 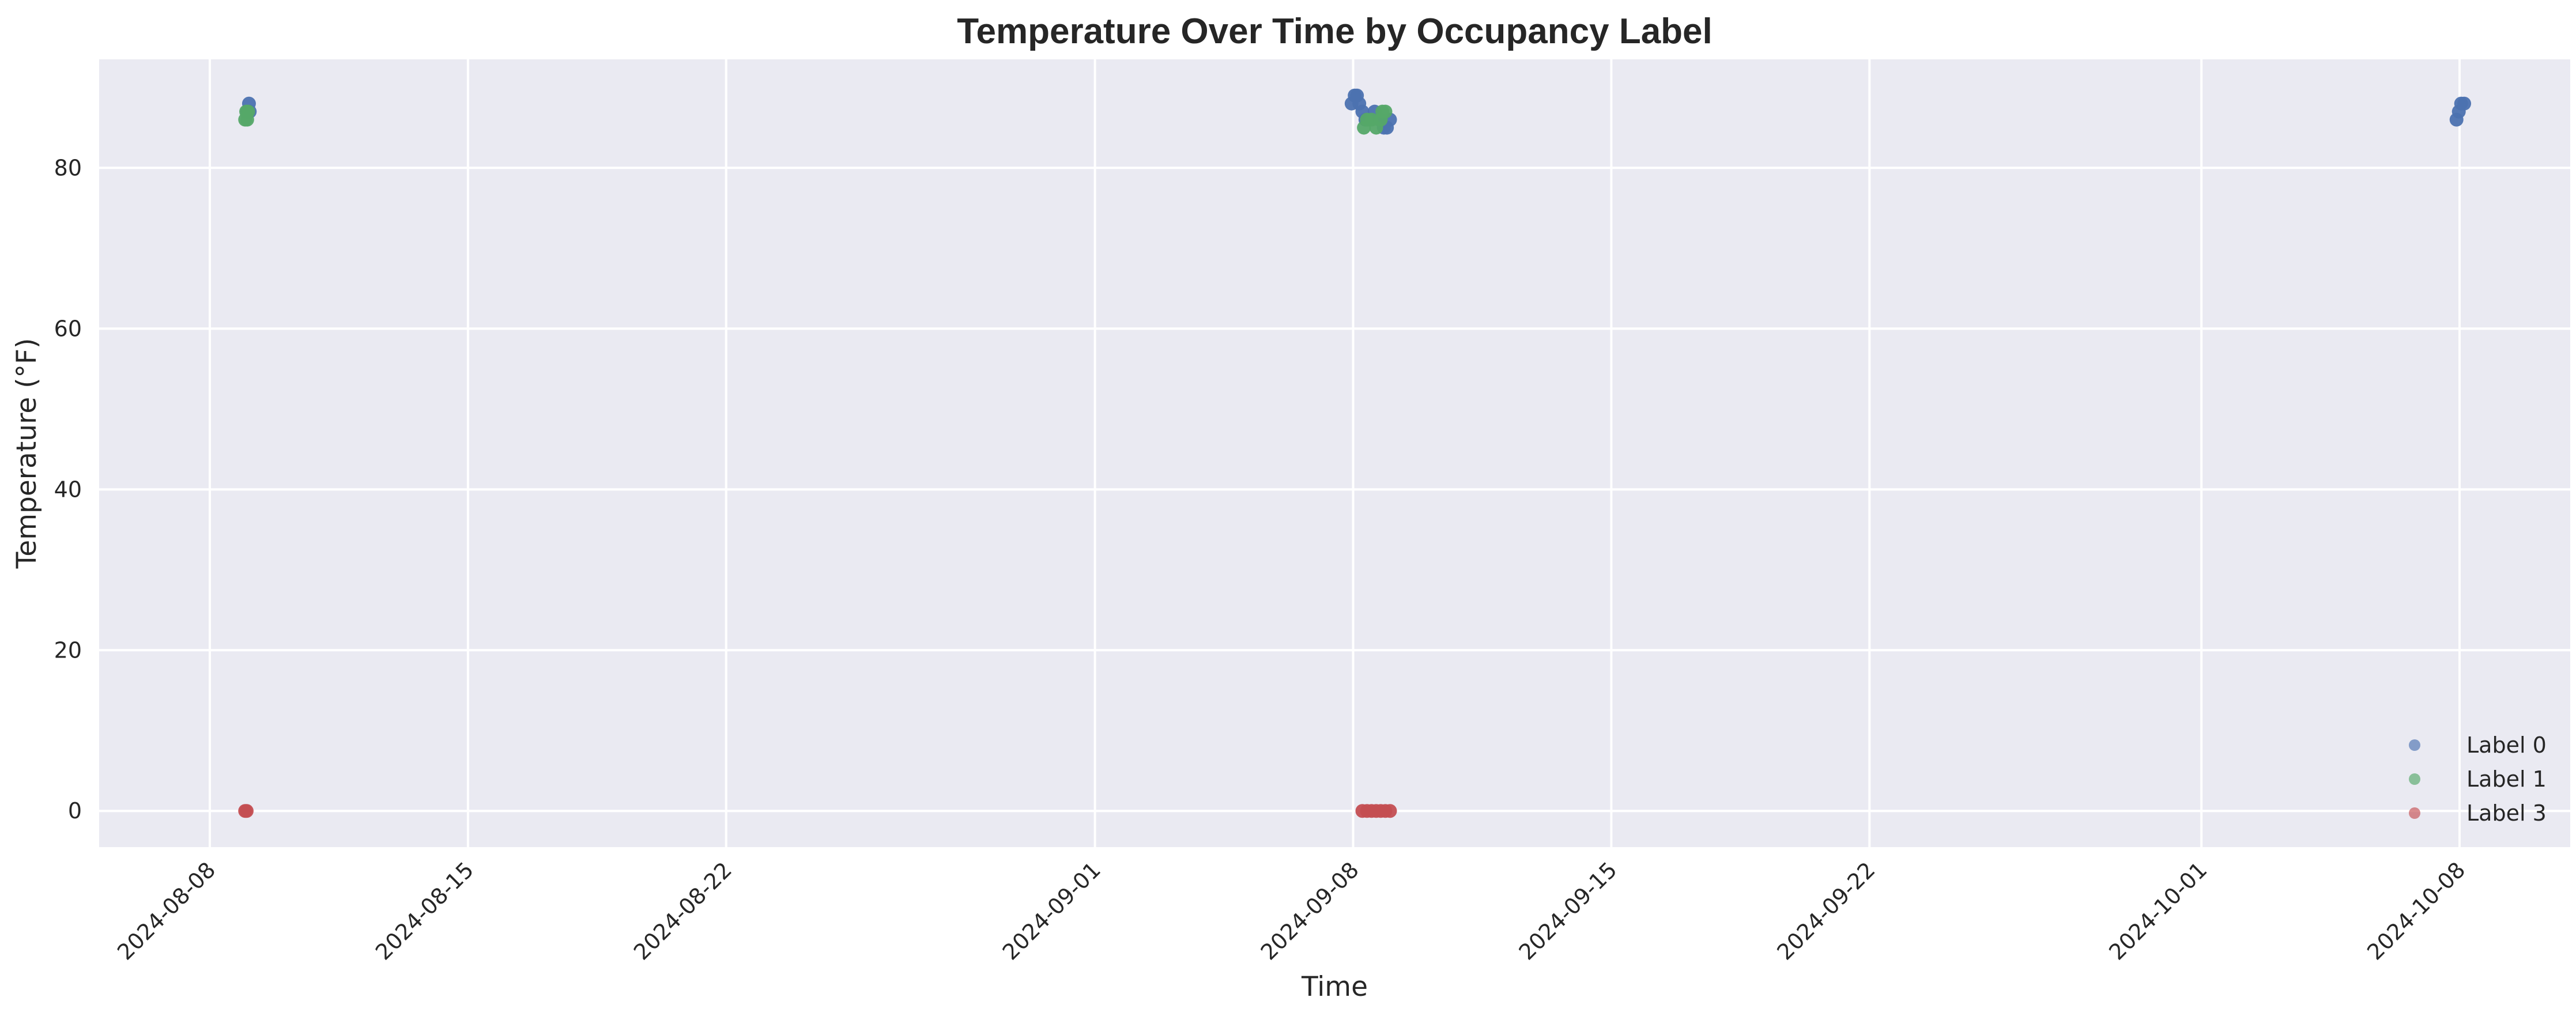 I want to click on legend-item: Label 3, so click(x=2478, y=813).